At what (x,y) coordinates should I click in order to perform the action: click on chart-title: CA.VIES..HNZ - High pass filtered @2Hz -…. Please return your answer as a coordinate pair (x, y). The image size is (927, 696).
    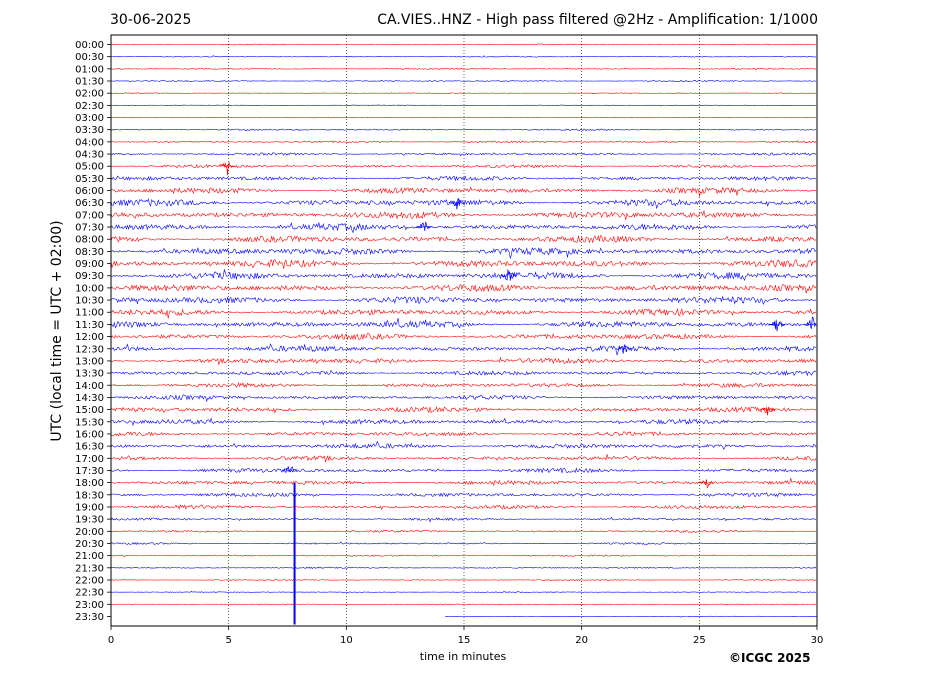
    Looking at the image, I should click on (597, 20).